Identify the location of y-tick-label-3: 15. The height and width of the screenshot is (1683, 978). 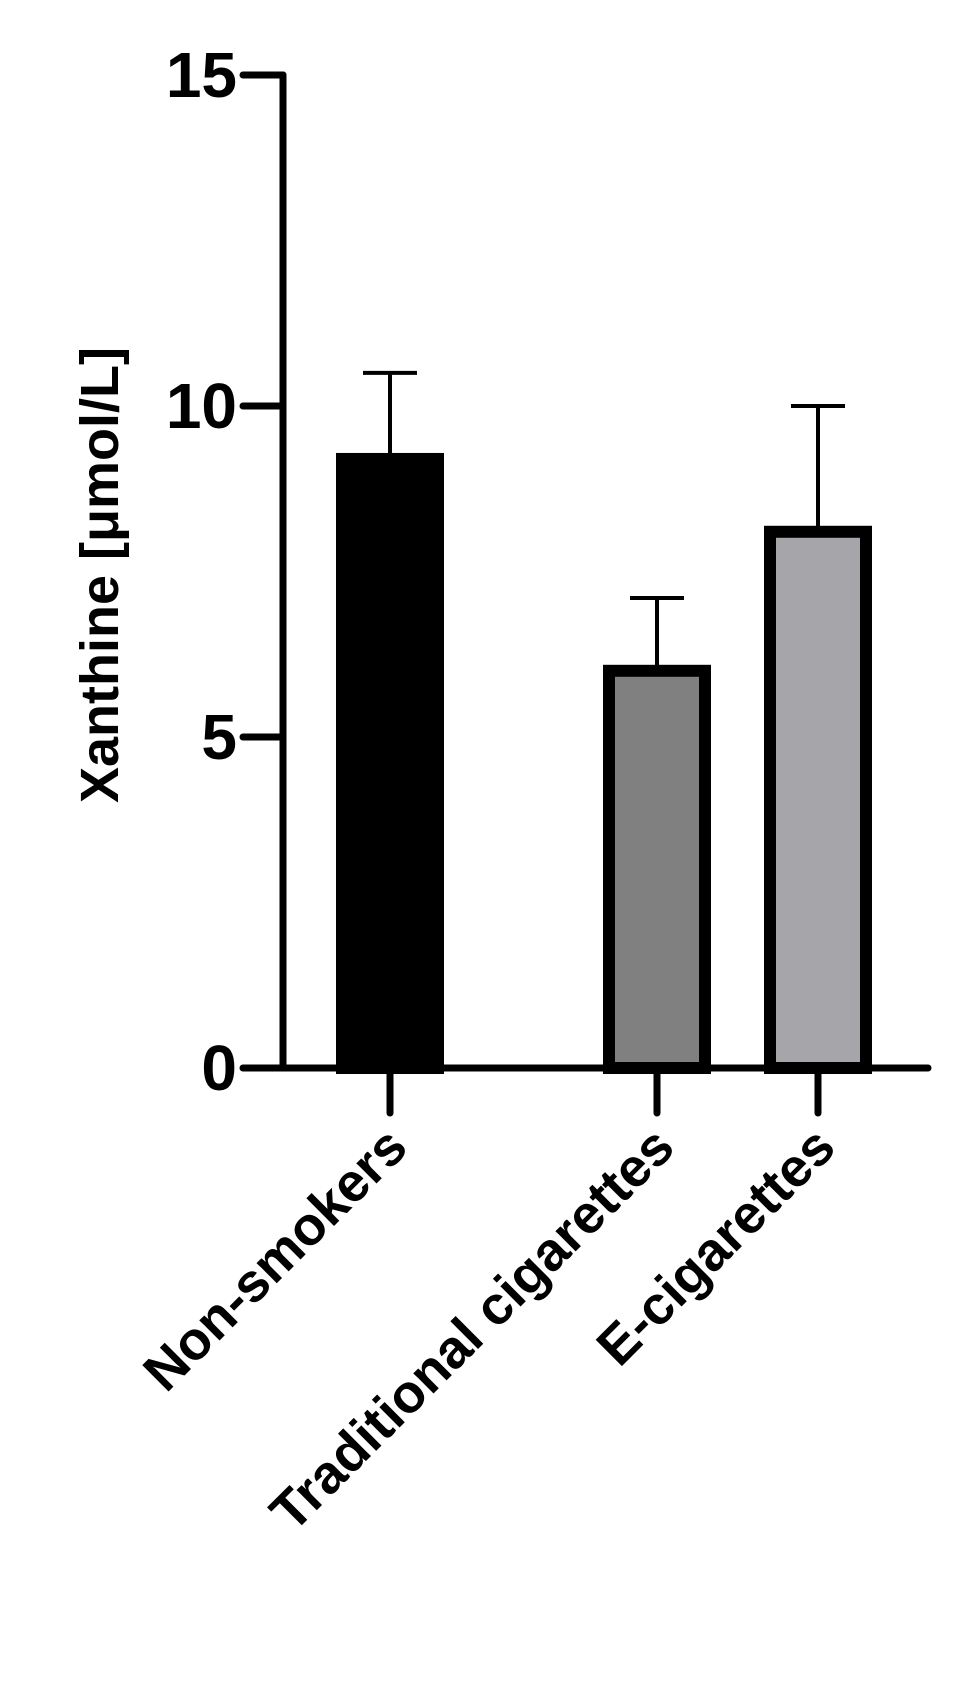
(201, 75).